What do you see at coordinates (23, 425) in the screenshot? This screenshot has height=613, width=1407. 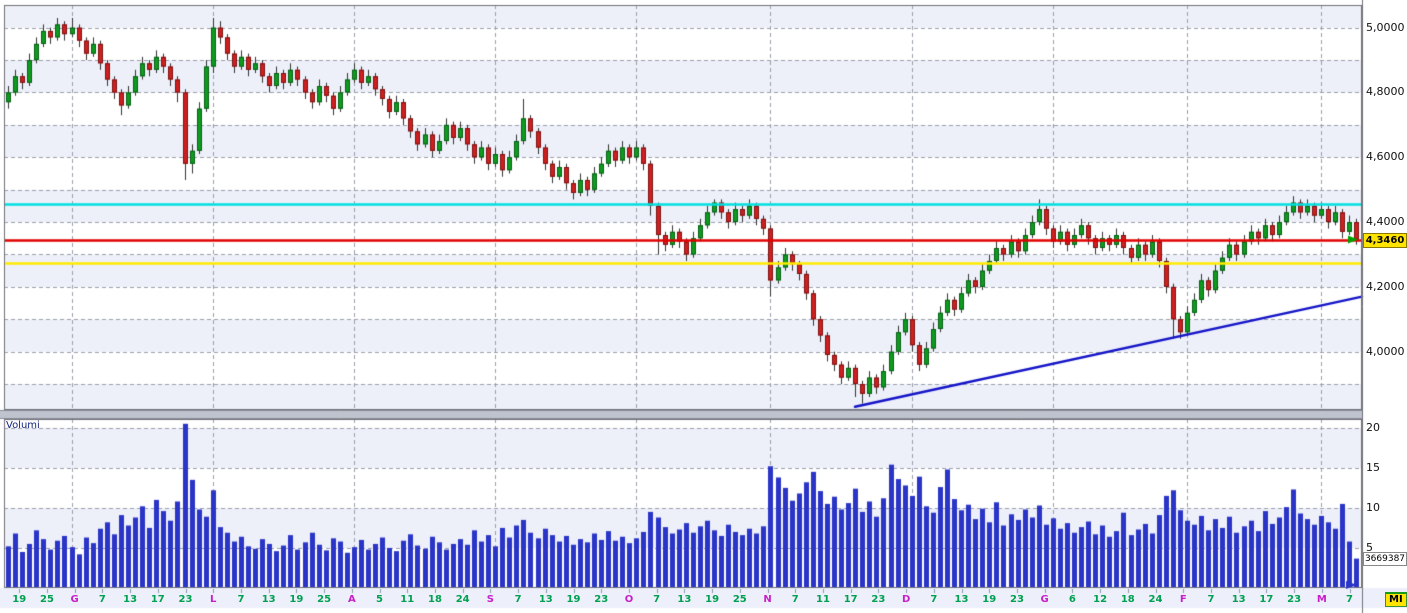 I see `volume-pane-title: Volumi` at bounding box center [23, 425].